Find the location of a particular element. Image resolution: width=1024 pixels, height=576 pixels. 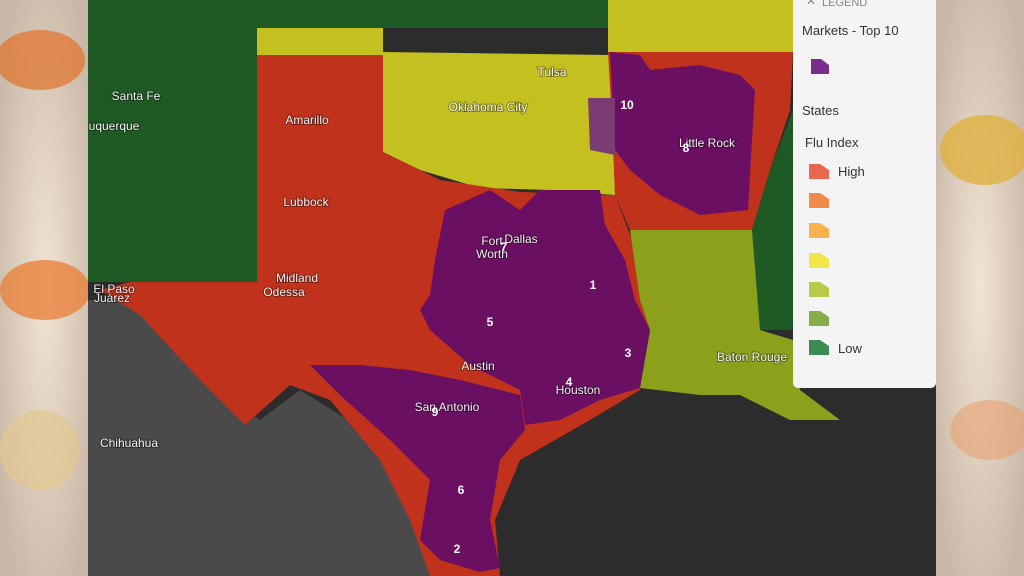

city-label: Chihuahua is located at coordinates (129, 443).